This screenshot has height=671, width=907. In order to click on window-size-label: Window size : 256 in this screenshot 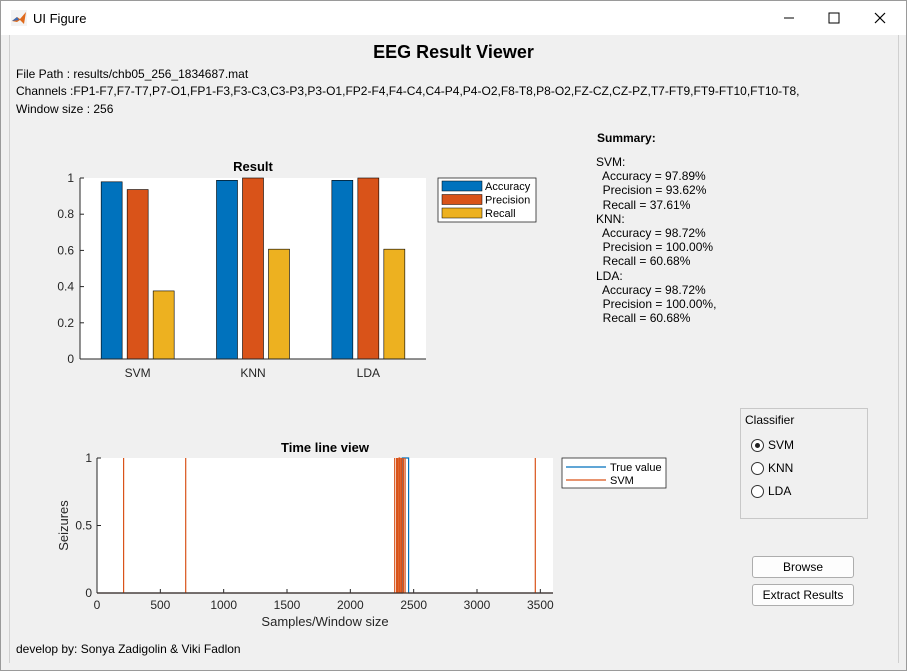, I will do `click(65, 109)`.